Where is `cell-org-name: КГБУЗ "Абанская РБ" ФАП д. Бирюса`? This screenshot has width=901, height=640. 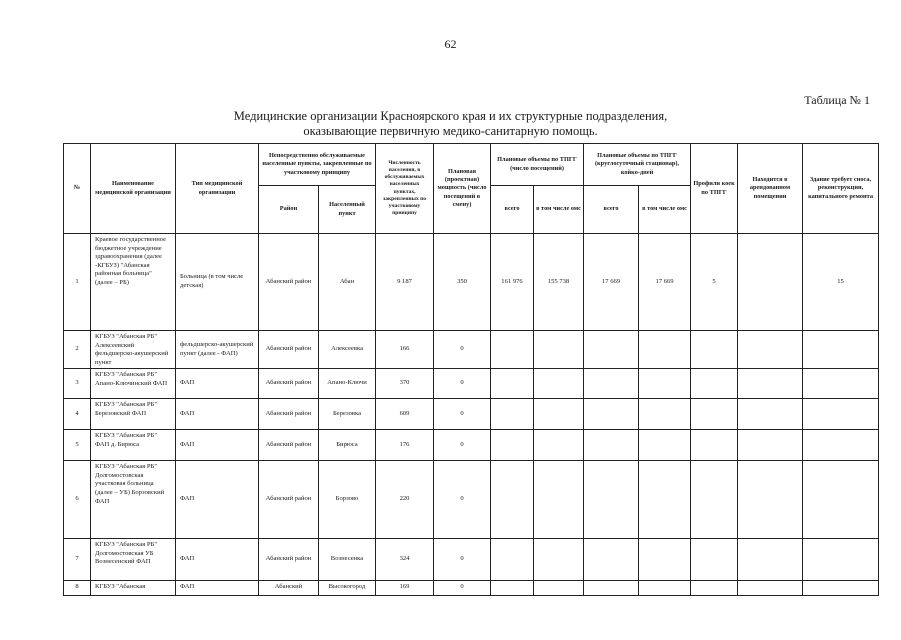
cell-org-name: КГБУЗ "Абанская РБ" ФАП д. Бирюса is located at coordinates (133, 445).